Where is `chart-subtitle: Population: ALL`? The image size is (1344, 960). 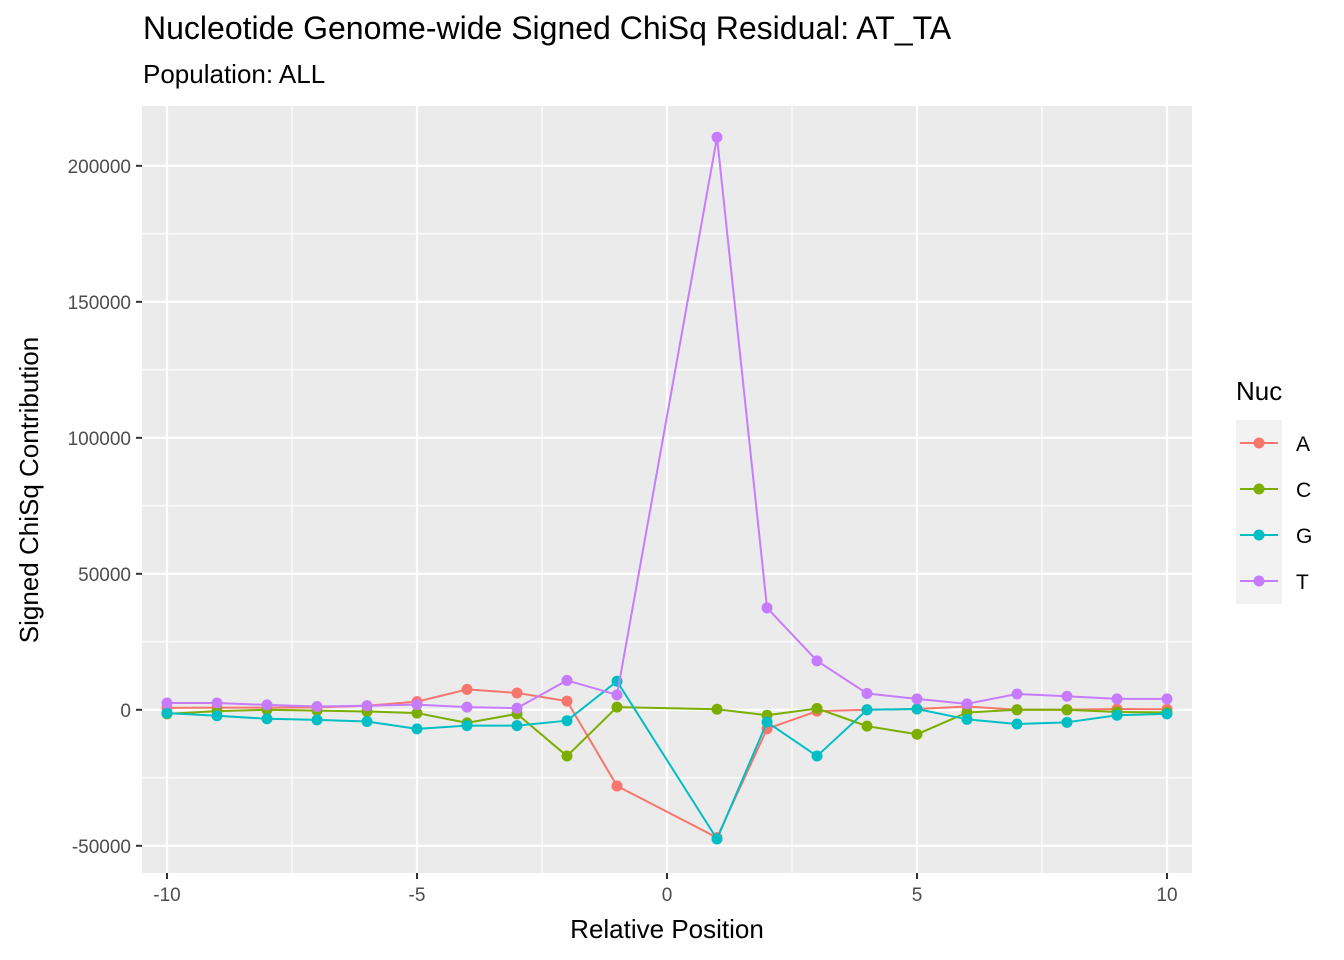 chart-subtitle: Population: ALL is located at coordinates (234, 74).